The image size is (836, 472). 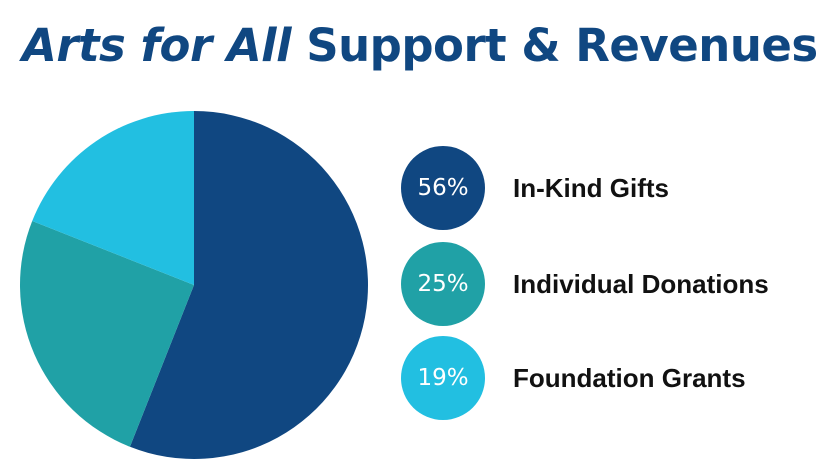 What do you see at coordinates (641, 283) in the screenshot?
I see `legend-label-individual-donations: Individual Donations` at bounding box center [641, 283].